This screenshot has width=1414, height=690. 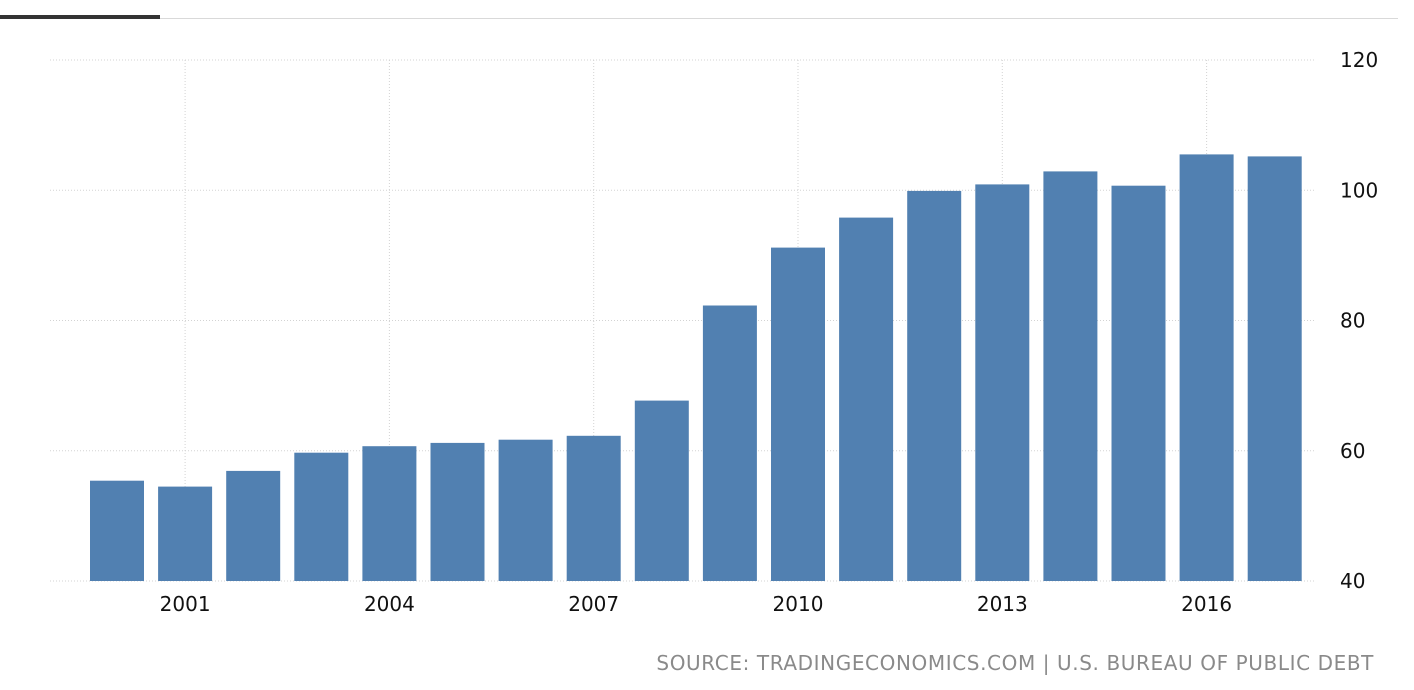 What do you see at coordinates (1359, 190) in the screenshot?
I see `y-tick-label: 100` at bounding box center [1359, 190].